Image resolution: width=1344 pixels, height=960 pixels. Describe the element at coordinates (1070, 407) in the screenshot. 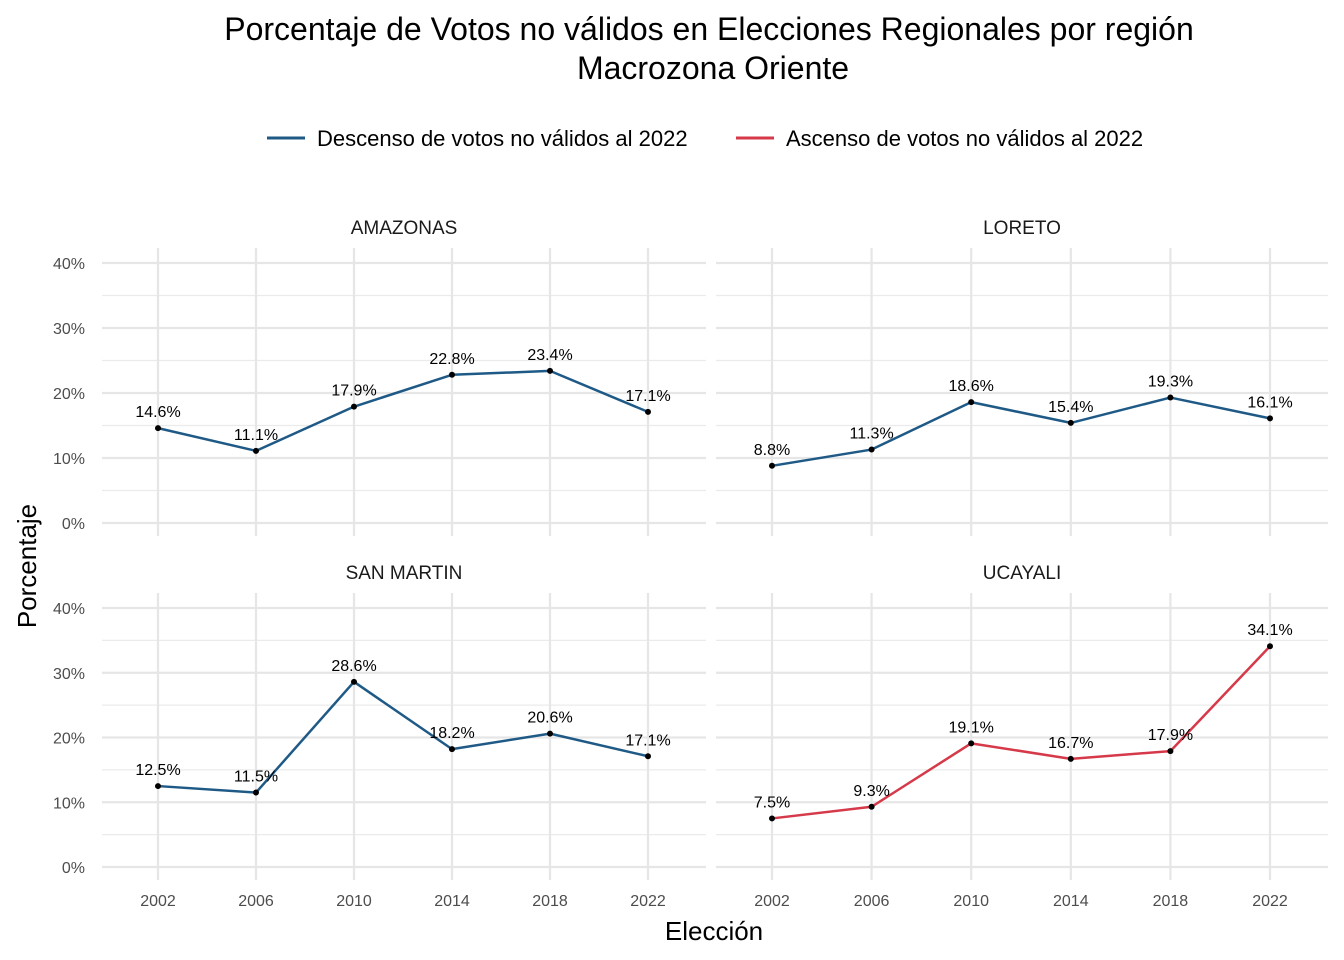

I see `data-label: 15.4%` at that location.